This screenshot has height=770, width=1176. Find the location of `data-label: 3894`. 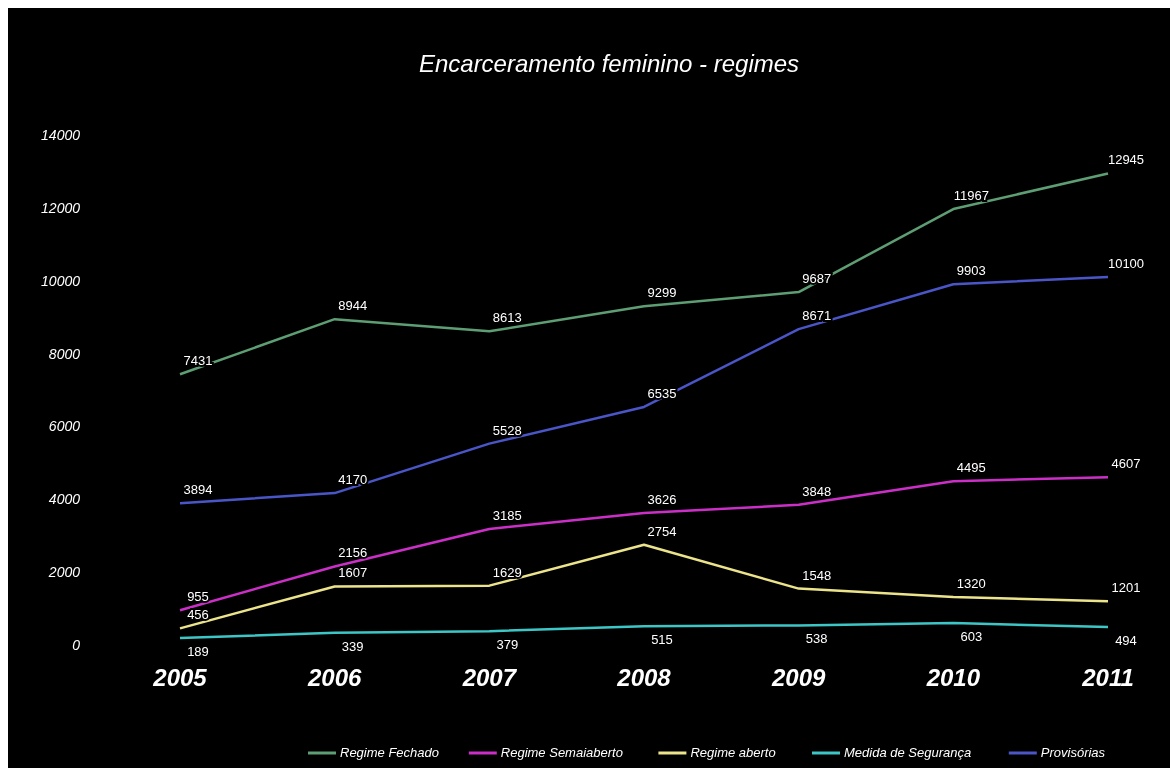

data-label: 3894 is located at coordinates (198, 490).